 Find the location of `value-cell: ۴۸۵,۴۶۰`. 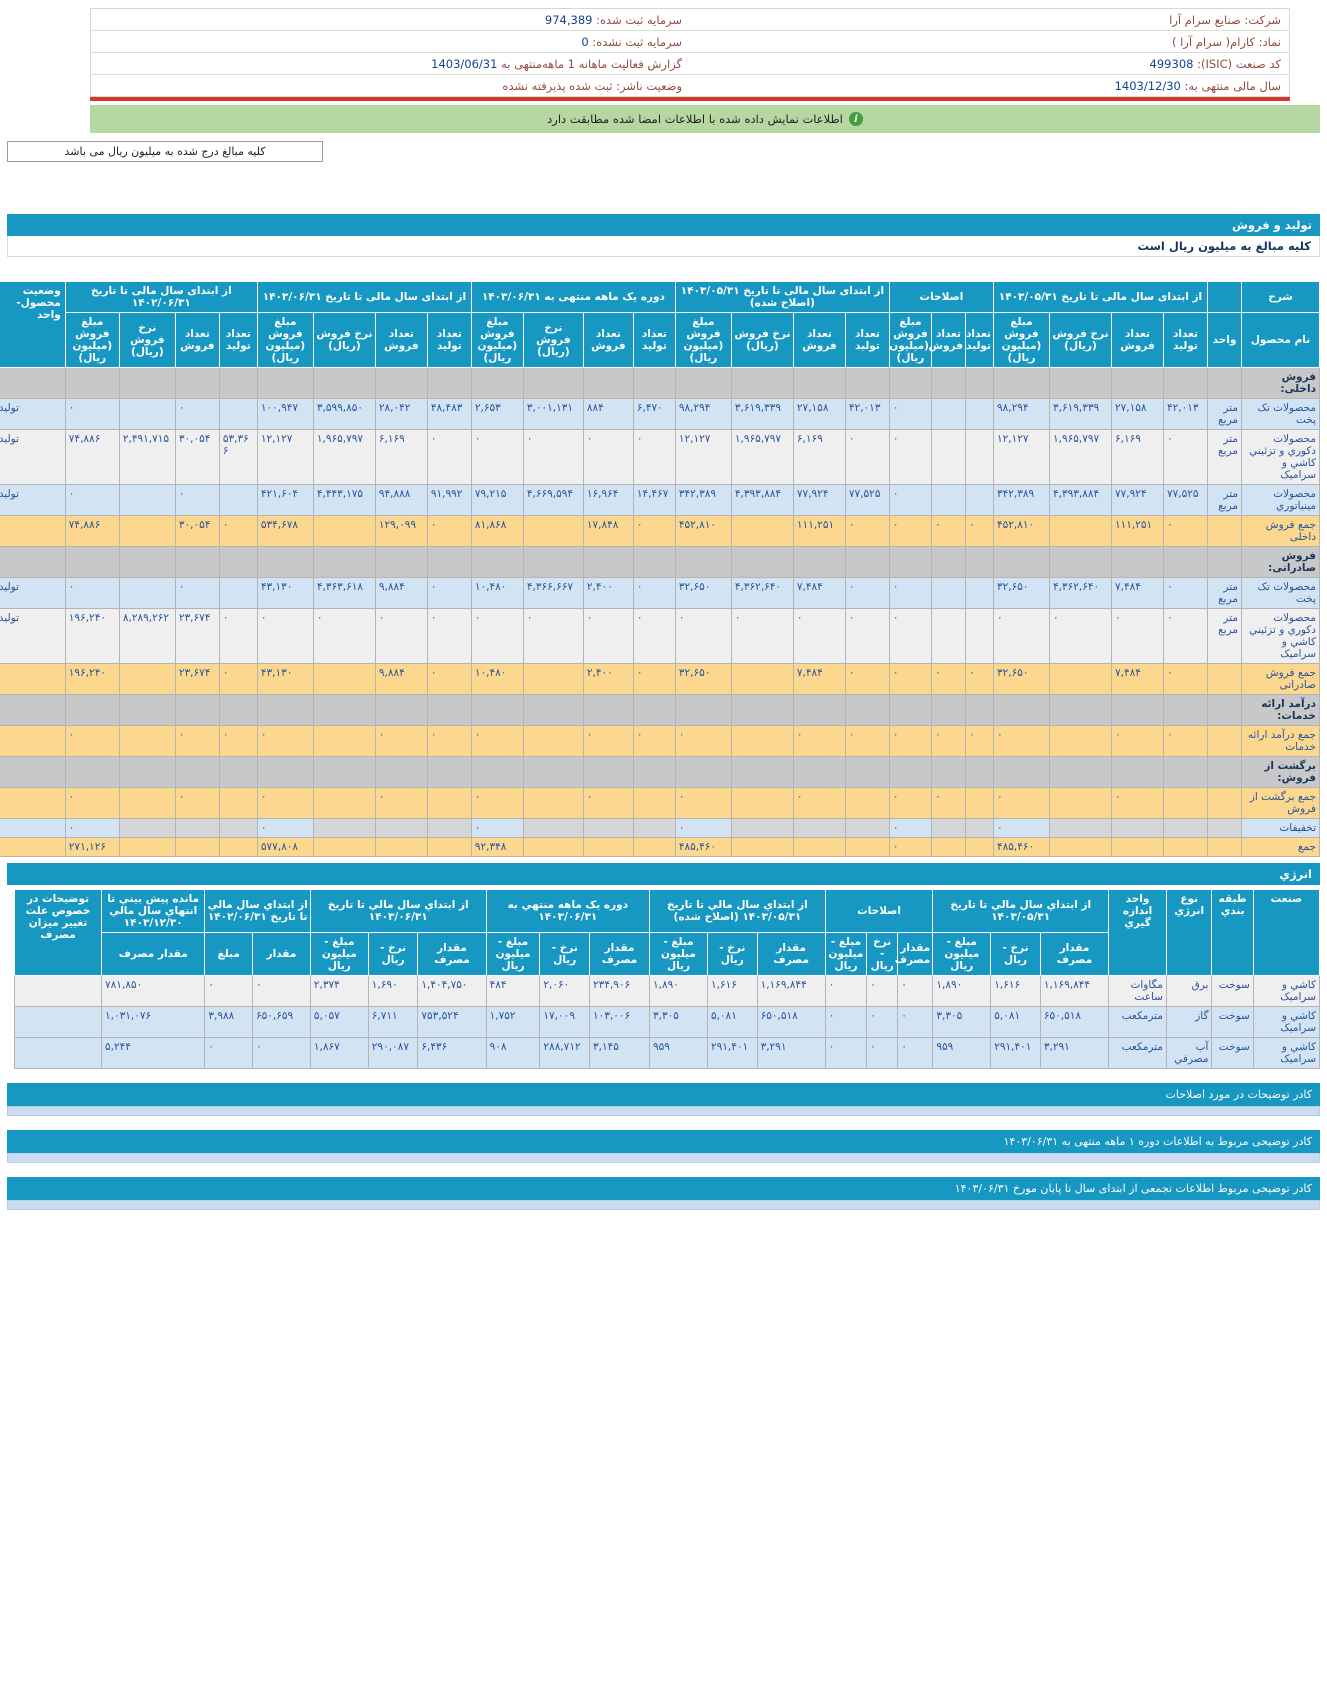

value-cell: ۴۸۵,۴۶۰ is located at coordinates (703, 847).